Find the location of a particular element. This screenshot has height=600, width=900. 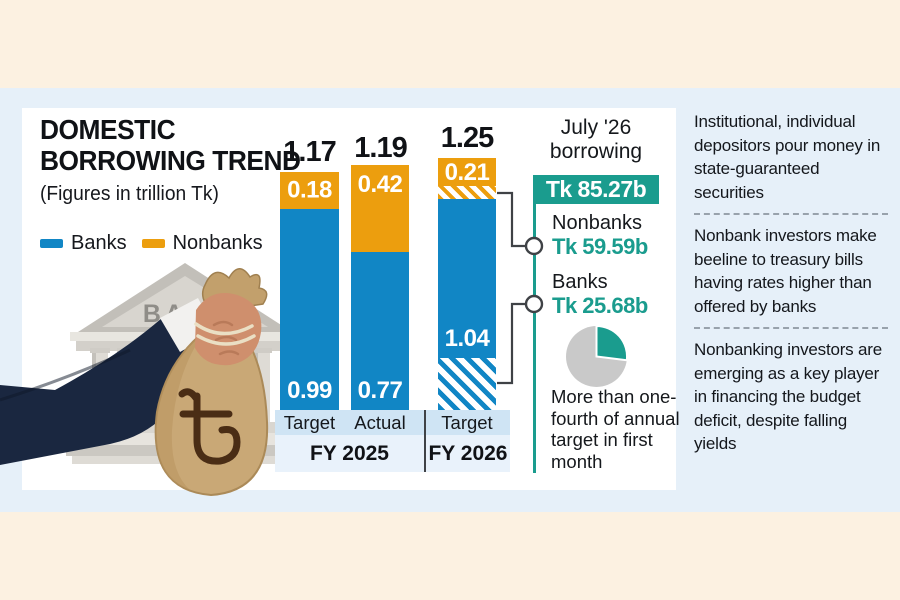

bar1-banks-value: 0.99 is located at coordinates (309, 390).